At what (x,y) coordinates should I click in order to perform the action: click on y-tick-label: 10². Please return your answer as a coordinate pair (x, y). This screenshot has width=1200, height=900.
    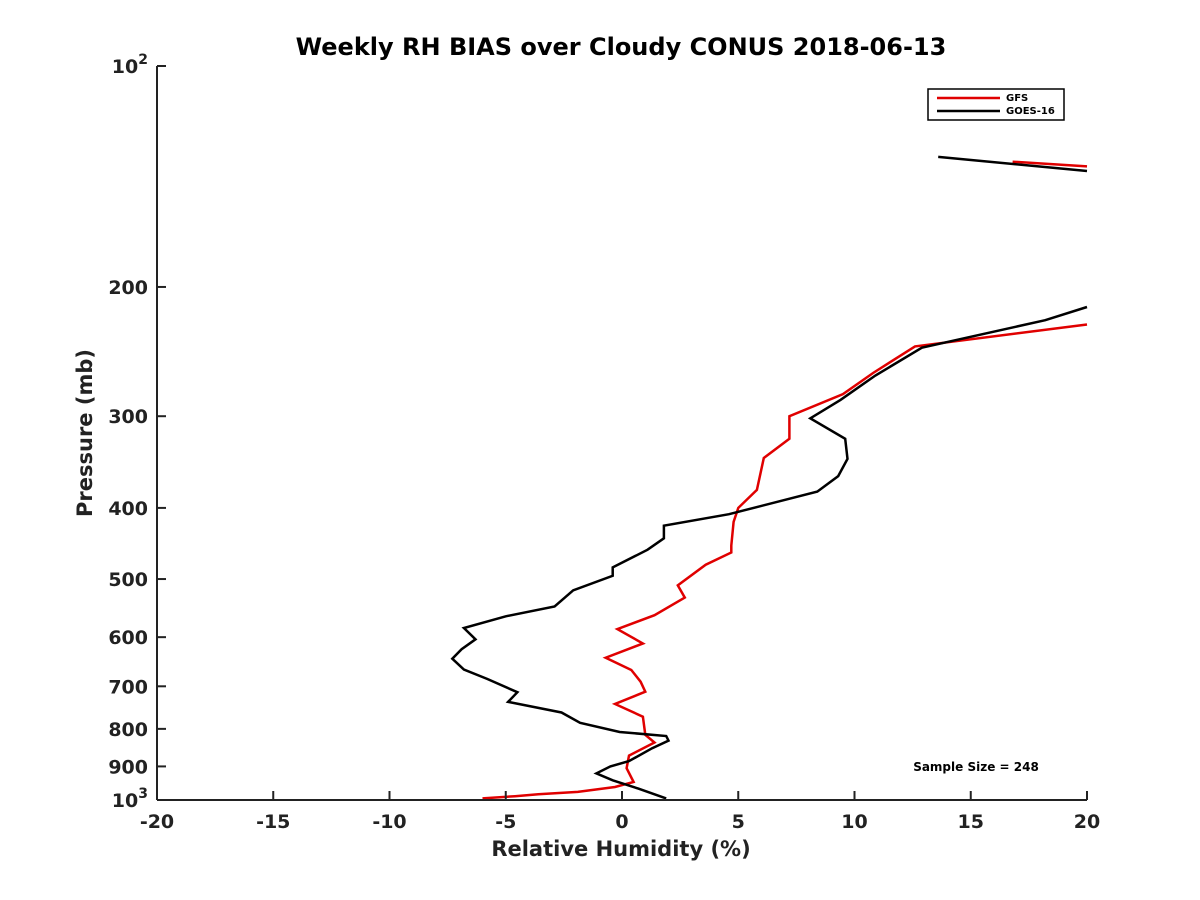
    Looking at the image, I should click on (130, 65).